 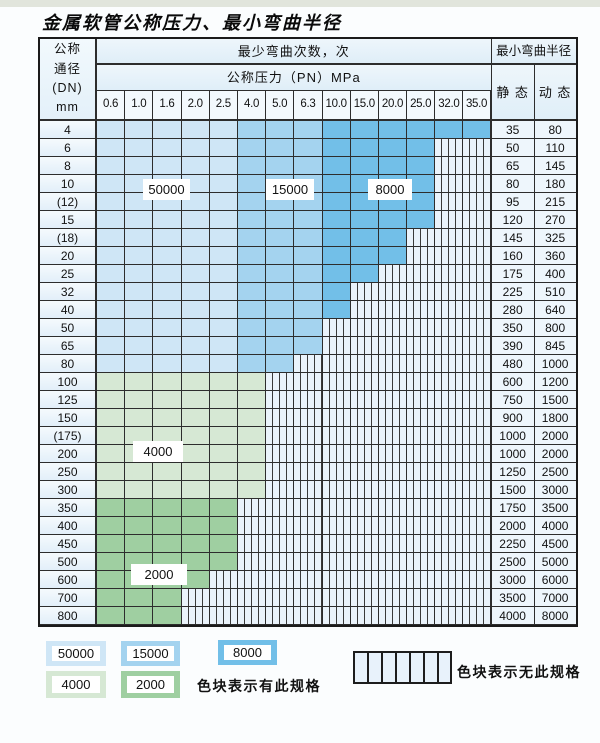 I want to click on static-radius-value: 95, so click(x=513, y=202).